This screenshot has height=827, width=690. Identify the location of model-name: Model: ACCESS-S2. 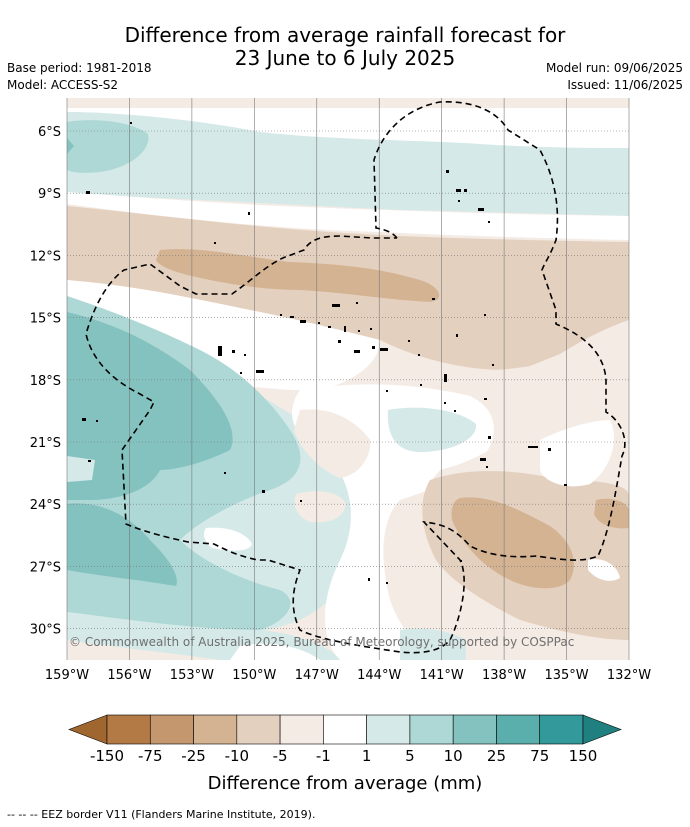
(63, 85).